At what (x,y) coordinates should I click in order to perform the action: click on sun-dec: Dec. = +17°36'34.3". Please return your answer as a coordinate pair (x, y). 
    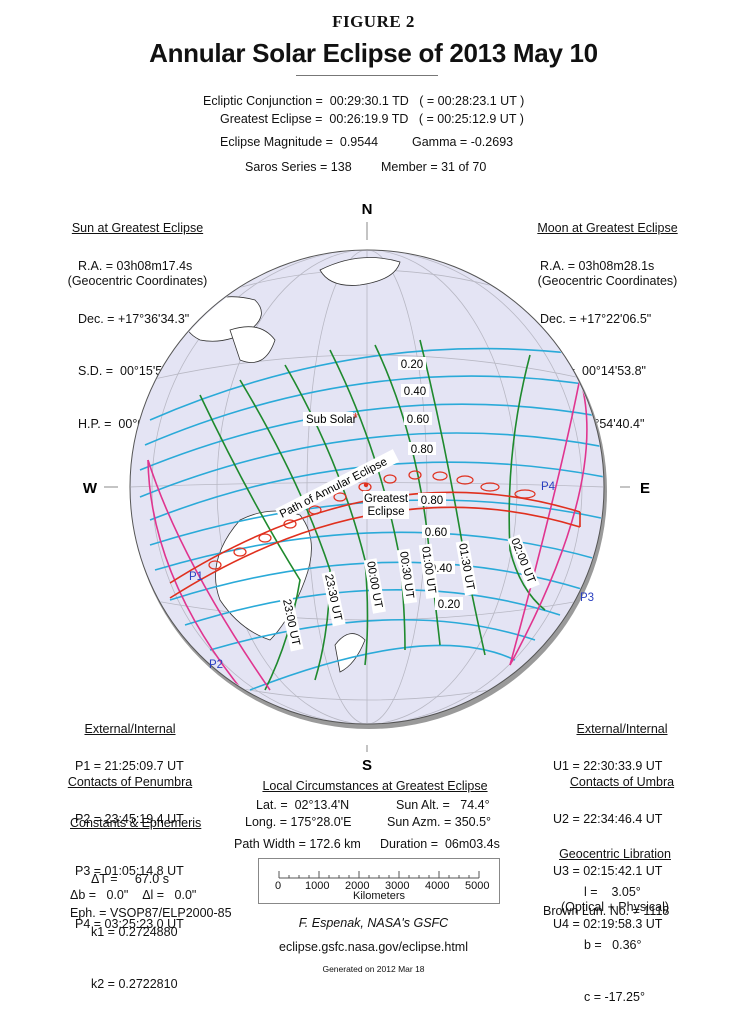
    Looking at the image, I should click on (134, 318).